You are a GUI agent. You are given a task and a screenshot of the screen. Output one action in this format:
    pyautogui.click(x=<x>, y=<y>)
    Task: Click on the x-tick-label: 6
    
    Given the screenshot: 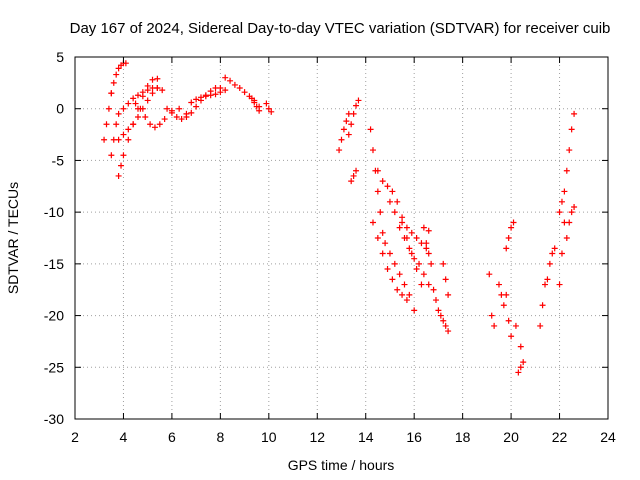 What is the action you would take?
    pyautogui.click(x=172, y=437)
    